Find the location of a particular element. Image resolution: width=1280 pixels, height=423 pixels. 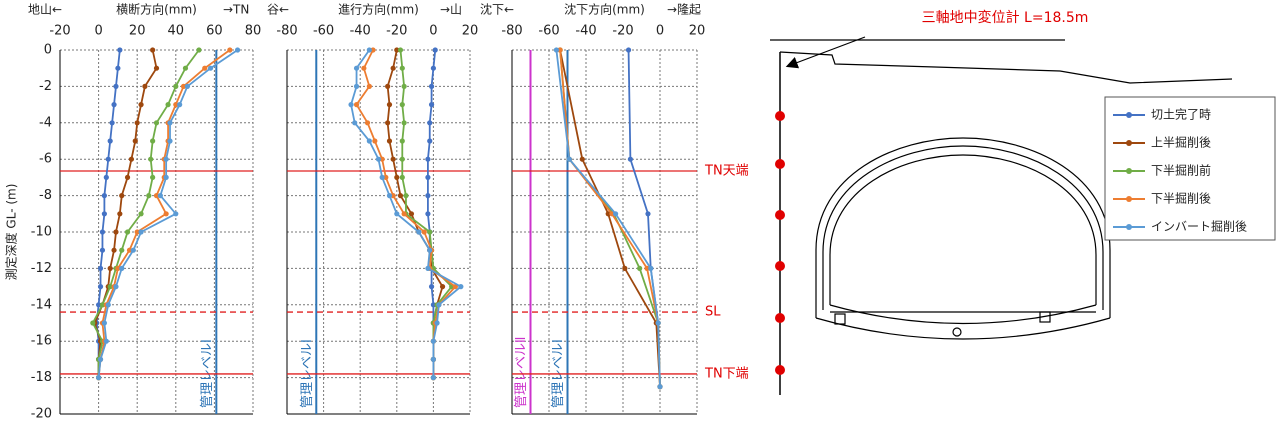

y-tick-label: -20 is located at coordinates (41, 414).